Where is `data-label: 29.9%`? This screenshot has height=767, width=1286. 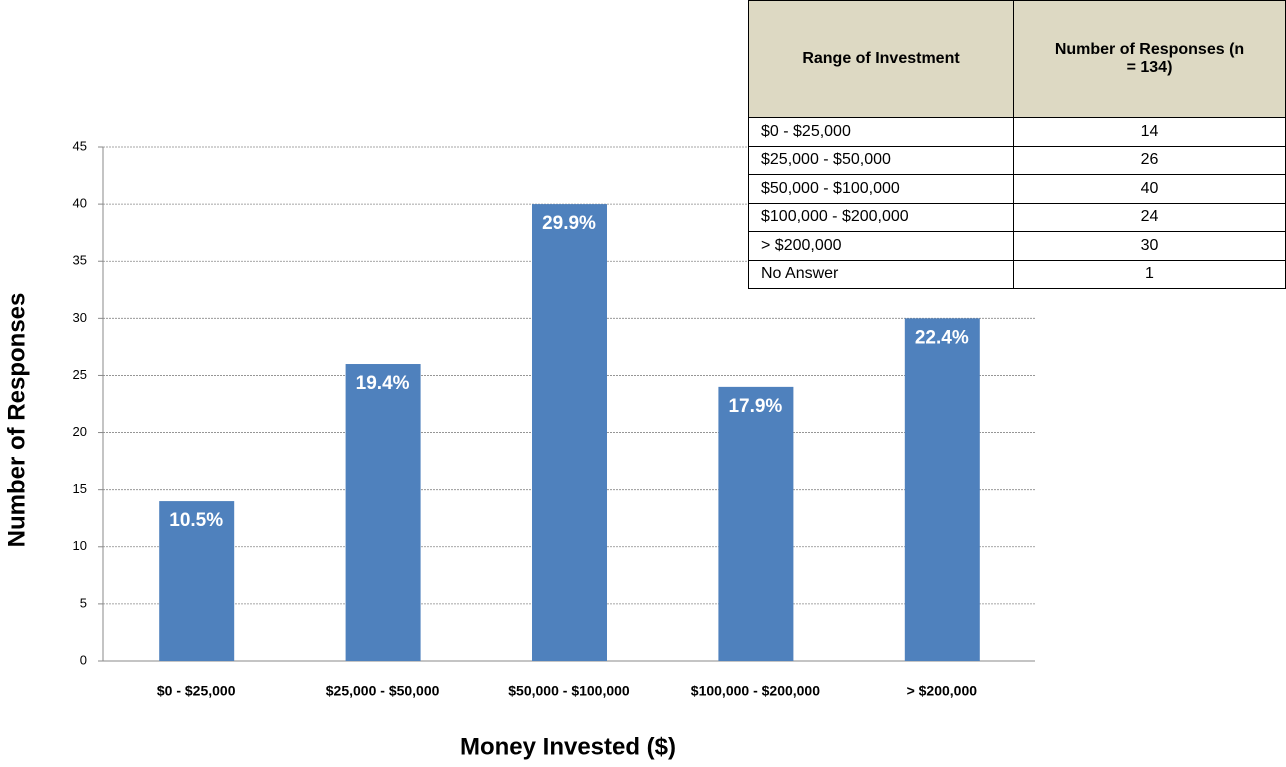 data-label: 29.9% is located at coordinates (569, 223).